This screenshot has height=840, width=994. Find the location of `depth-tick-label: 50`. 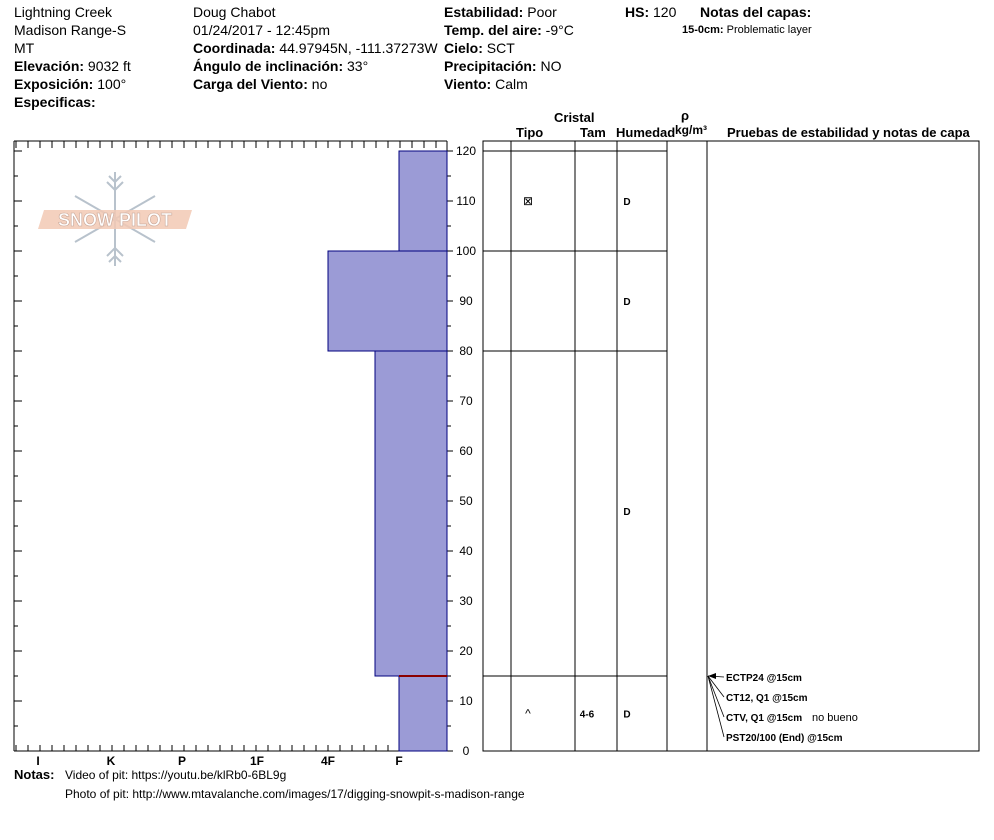

depth-tick-label: 50 is located at coordinates (466, 501).